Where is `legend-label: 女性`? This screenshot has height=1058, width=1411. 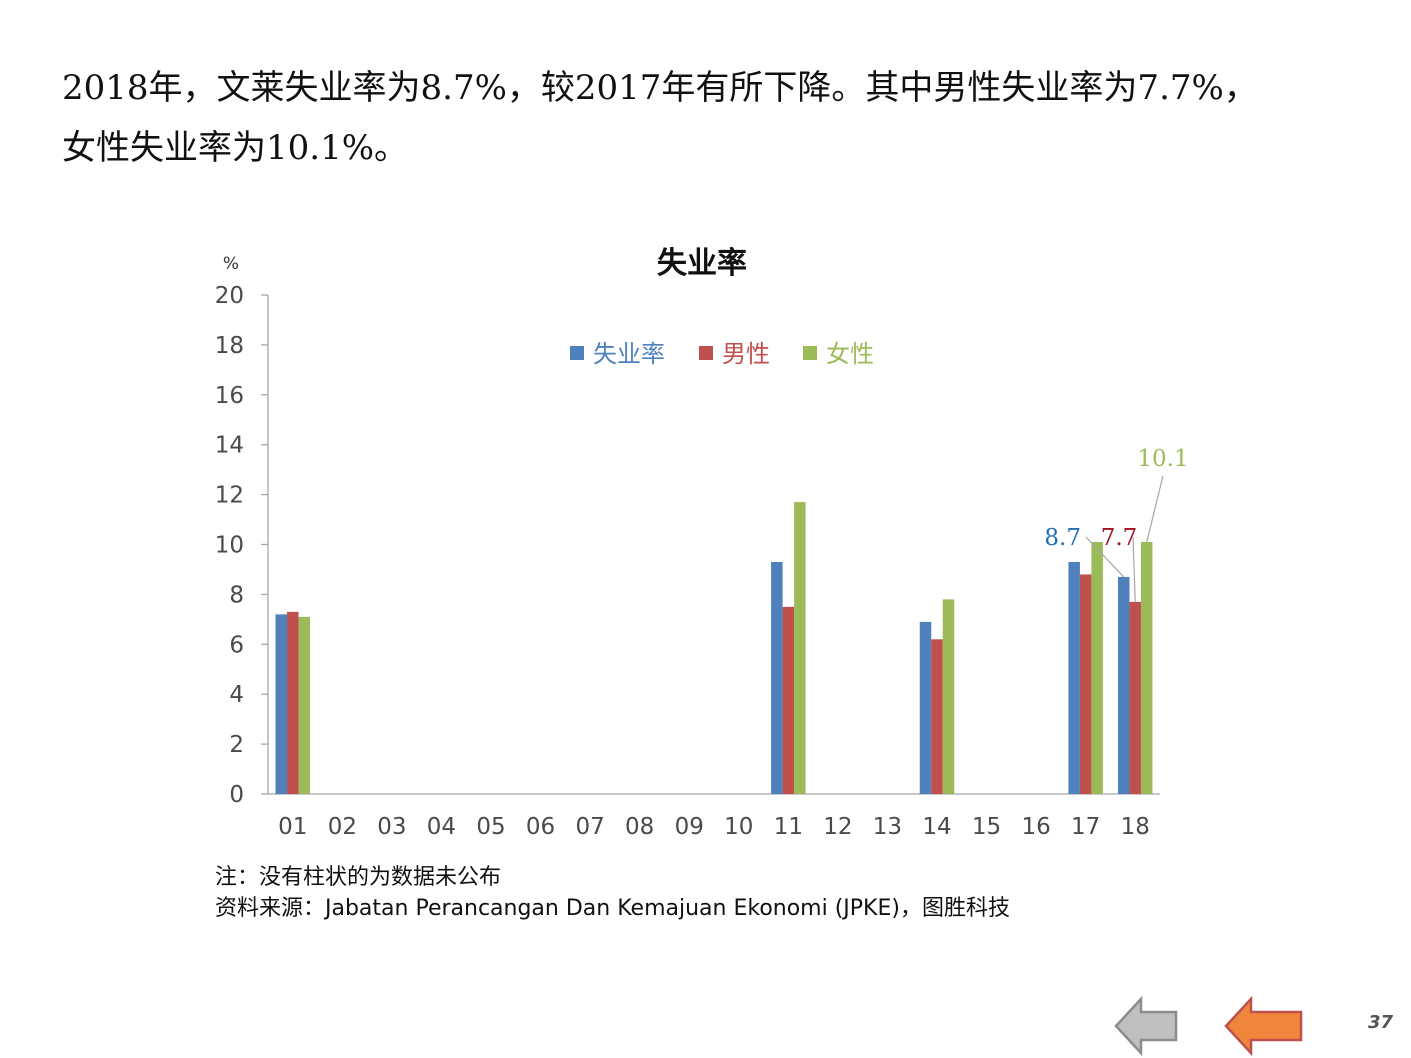 legend-label: 女性 is located at coordinates (850, 354).